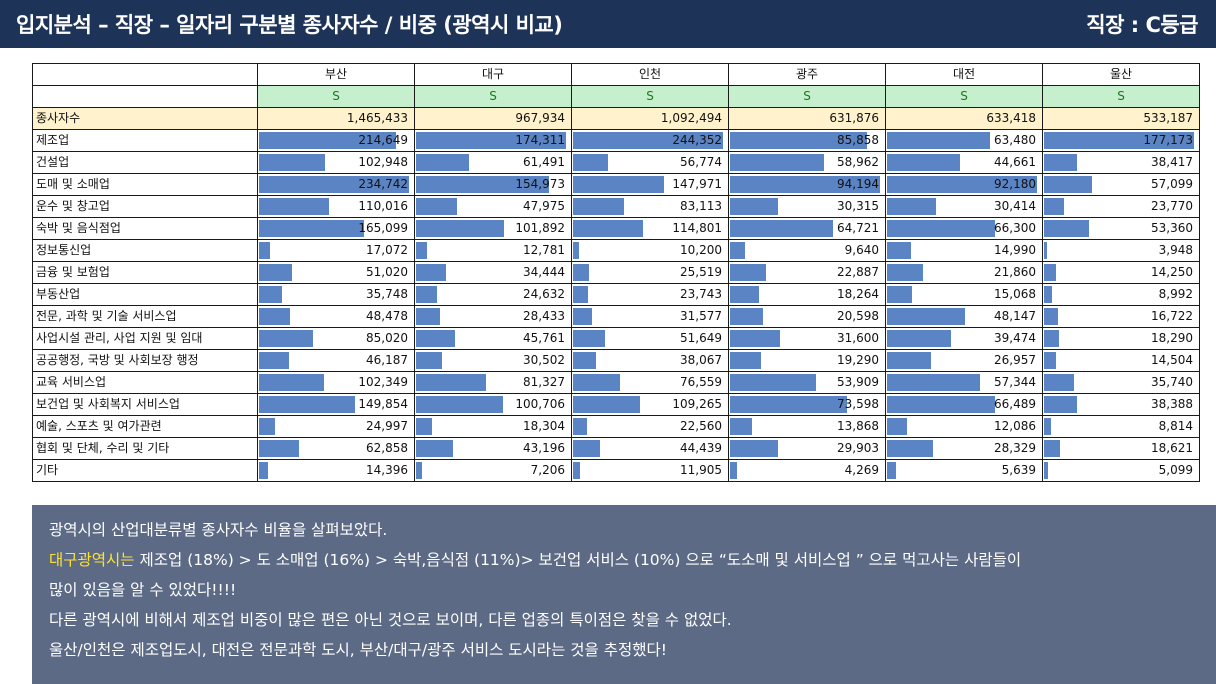 The height and width of the screenshot is (684, 1216). What do you see at coordinates (493, 118) in the screenshot?
I see `total-value: 967,934` at bounding box center [493, 118].